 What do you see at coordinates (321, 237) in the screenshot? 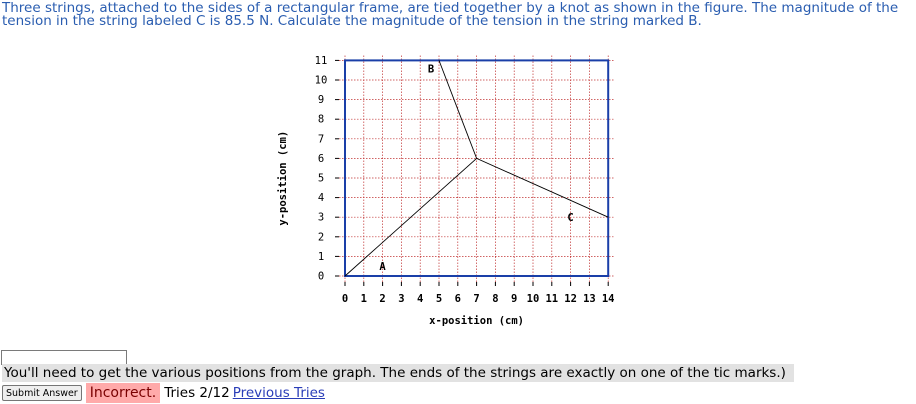
I see `y-tick-label: 2` at bounding box center [321, 237].